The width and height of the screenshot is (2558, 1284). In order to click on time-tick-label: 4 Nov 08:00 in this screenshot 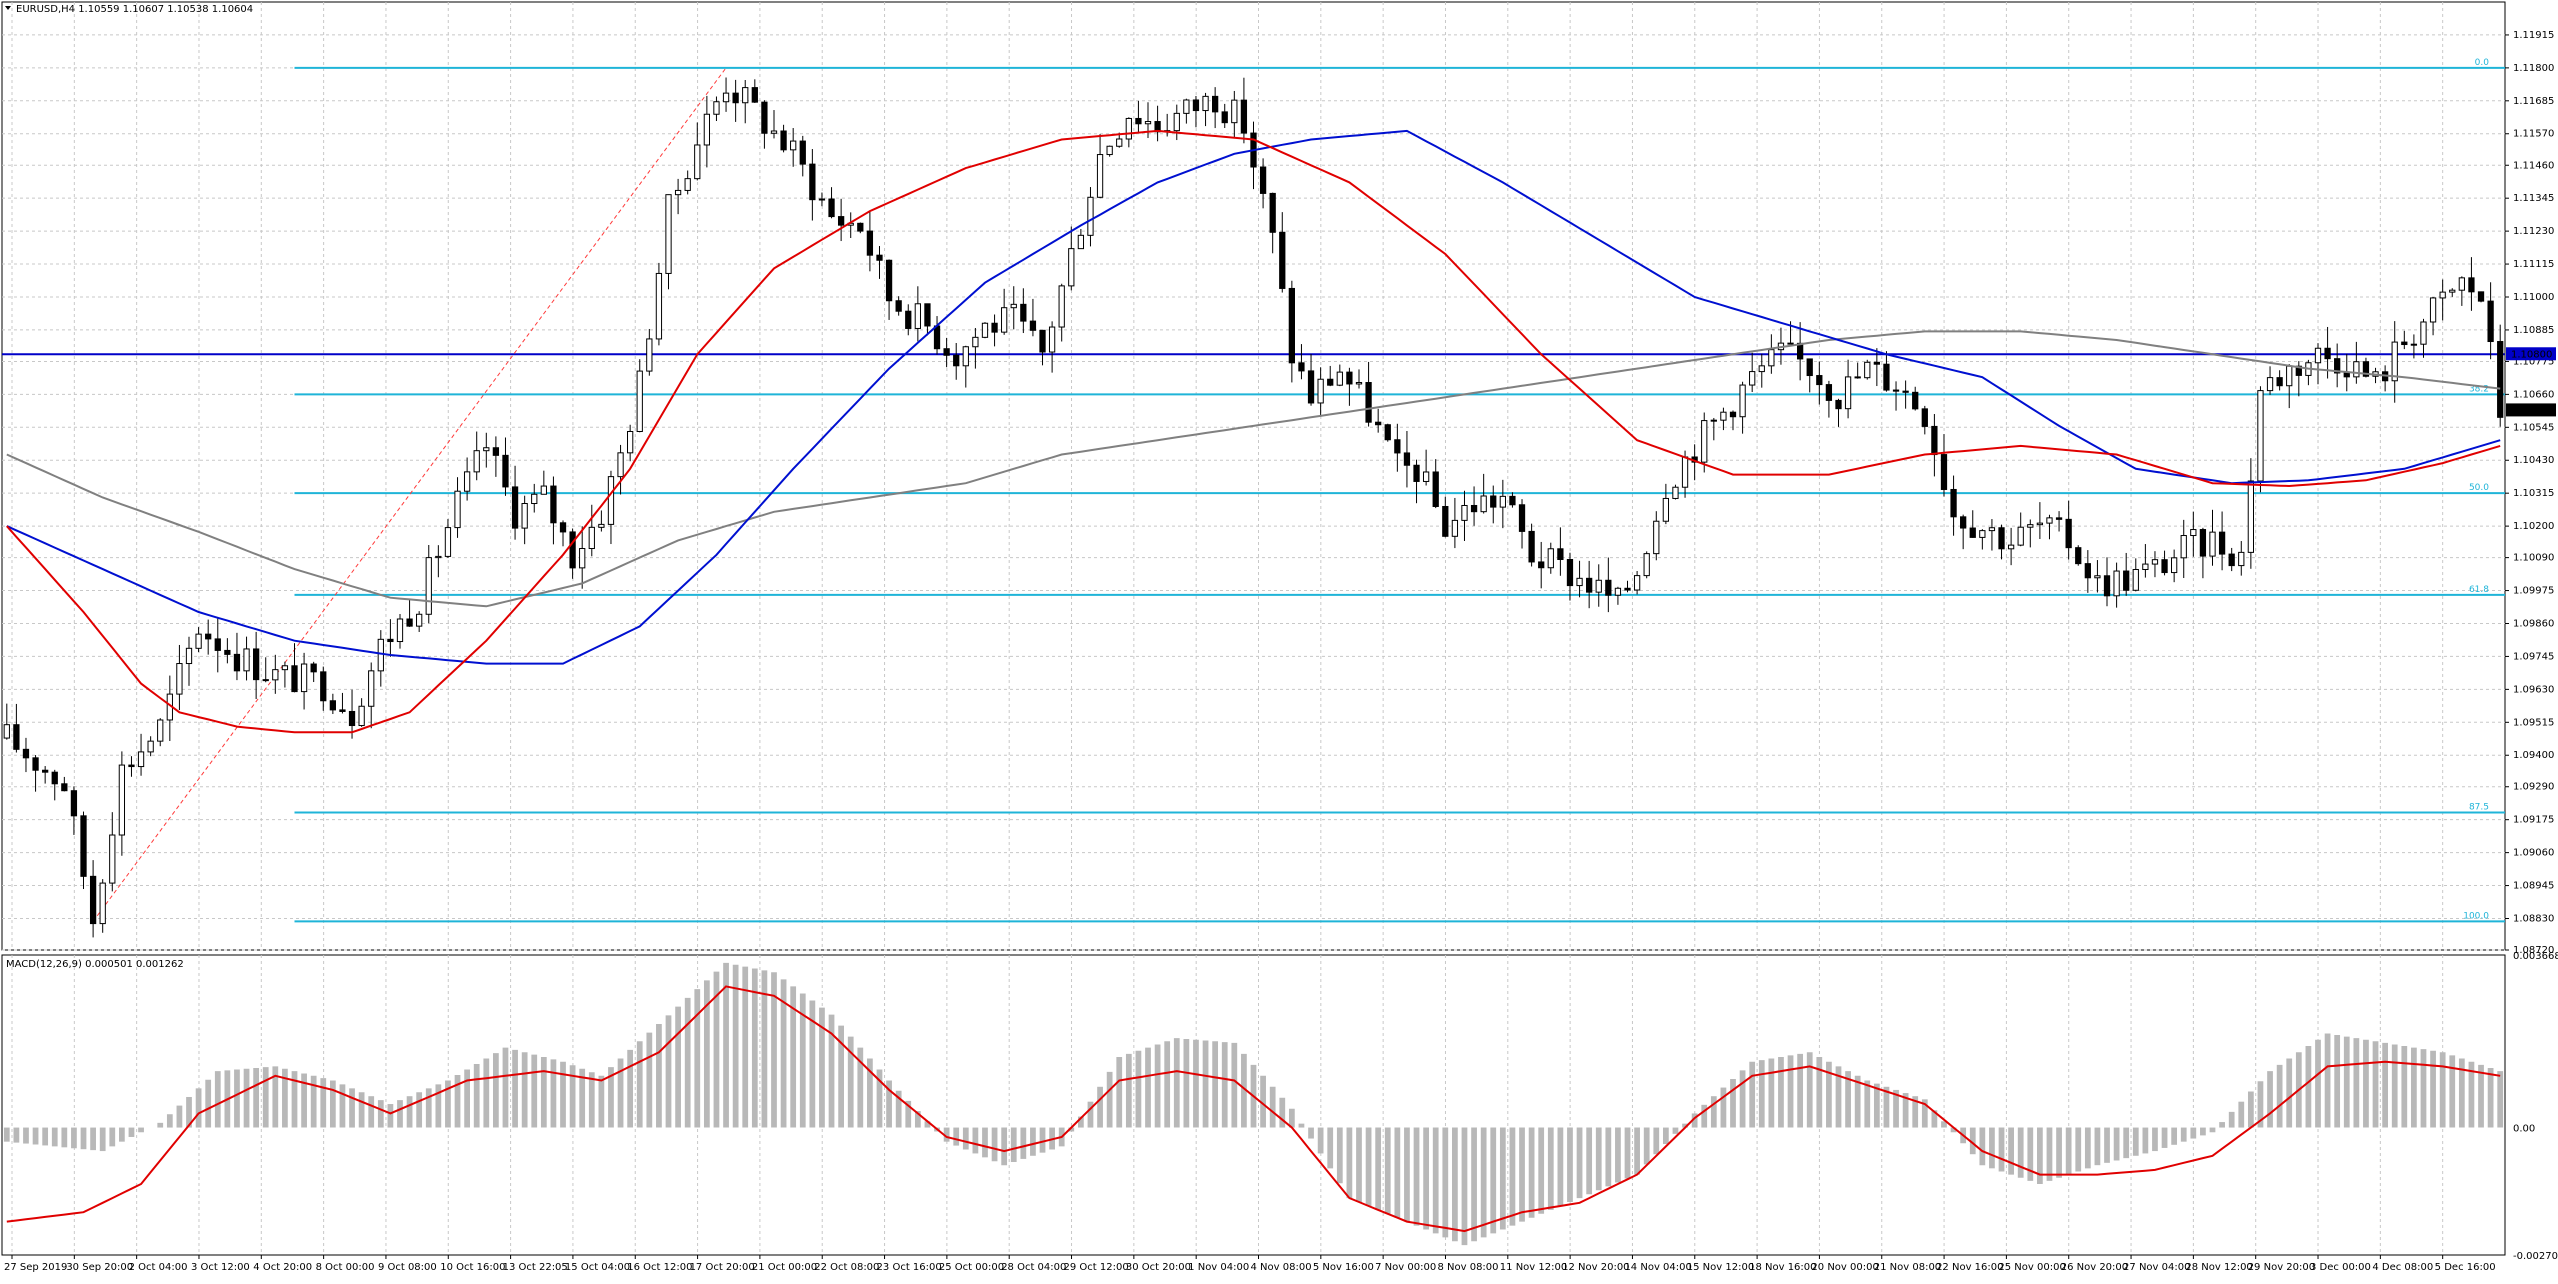, I will do `click(1281, 1267)`.